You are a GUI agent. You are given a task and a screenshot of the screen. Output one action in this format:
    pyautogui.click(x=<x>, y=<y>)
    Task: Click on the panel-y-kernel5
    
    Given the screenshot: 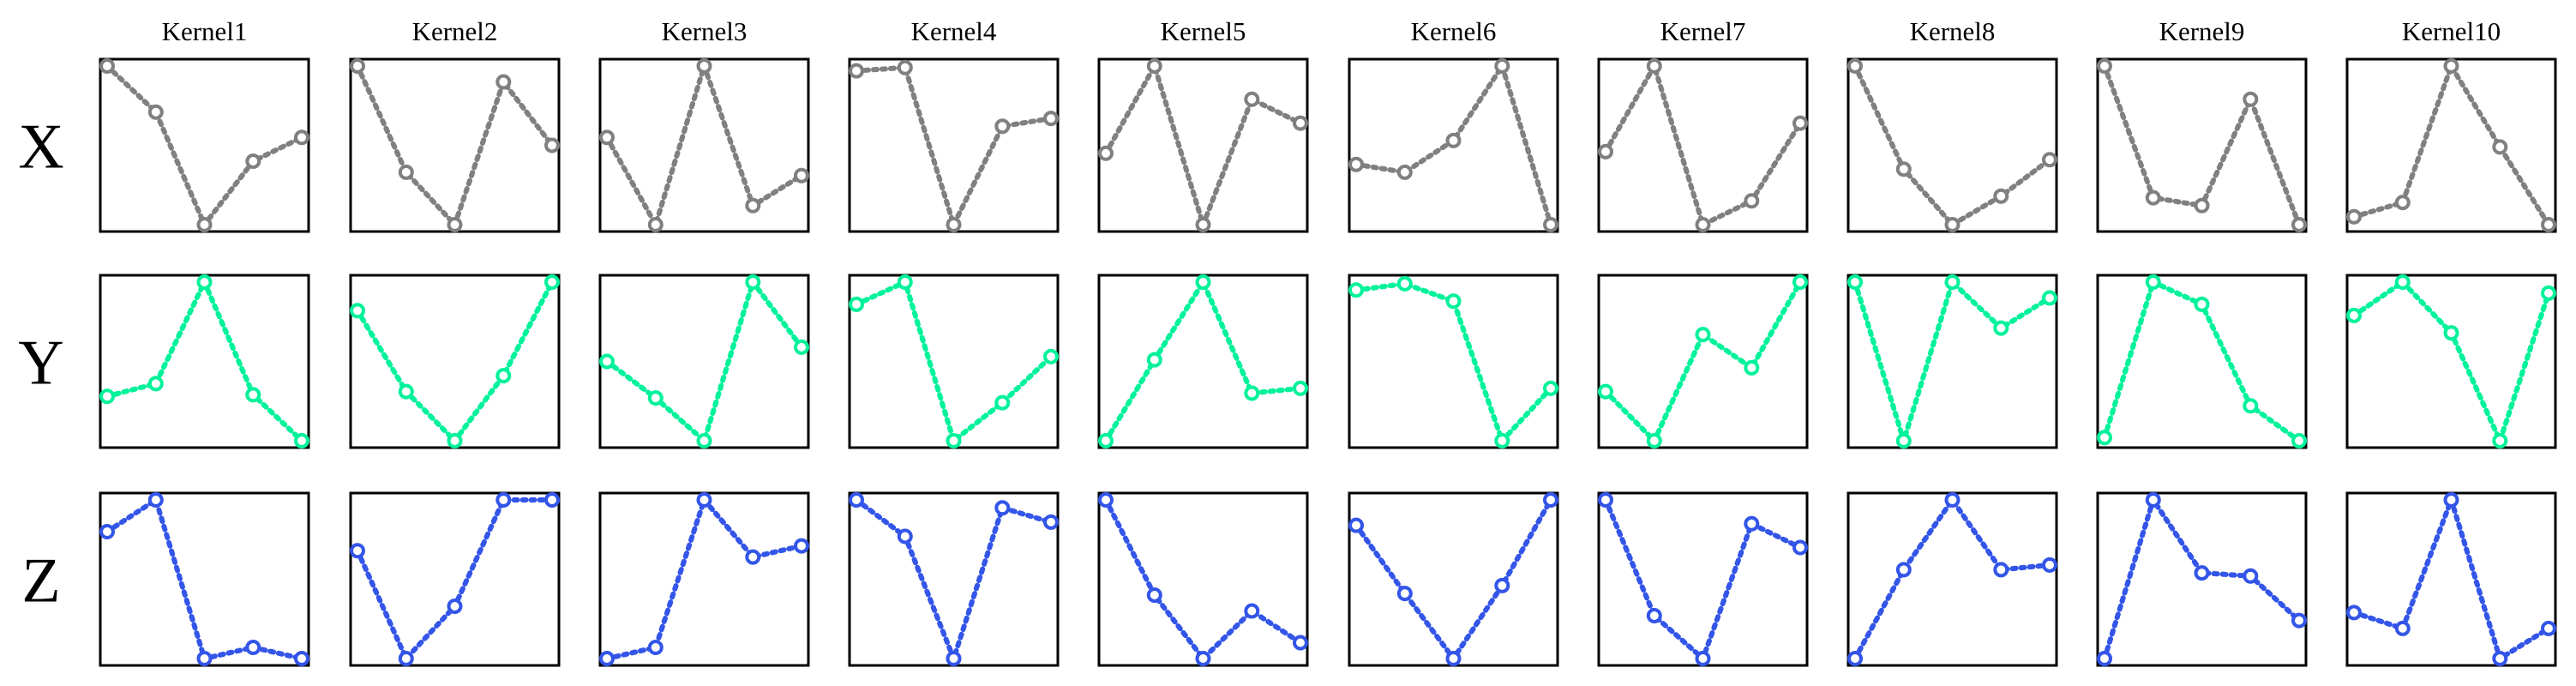 What is the action you would take?
    pyautogui.click(x=1203, y=362)
    